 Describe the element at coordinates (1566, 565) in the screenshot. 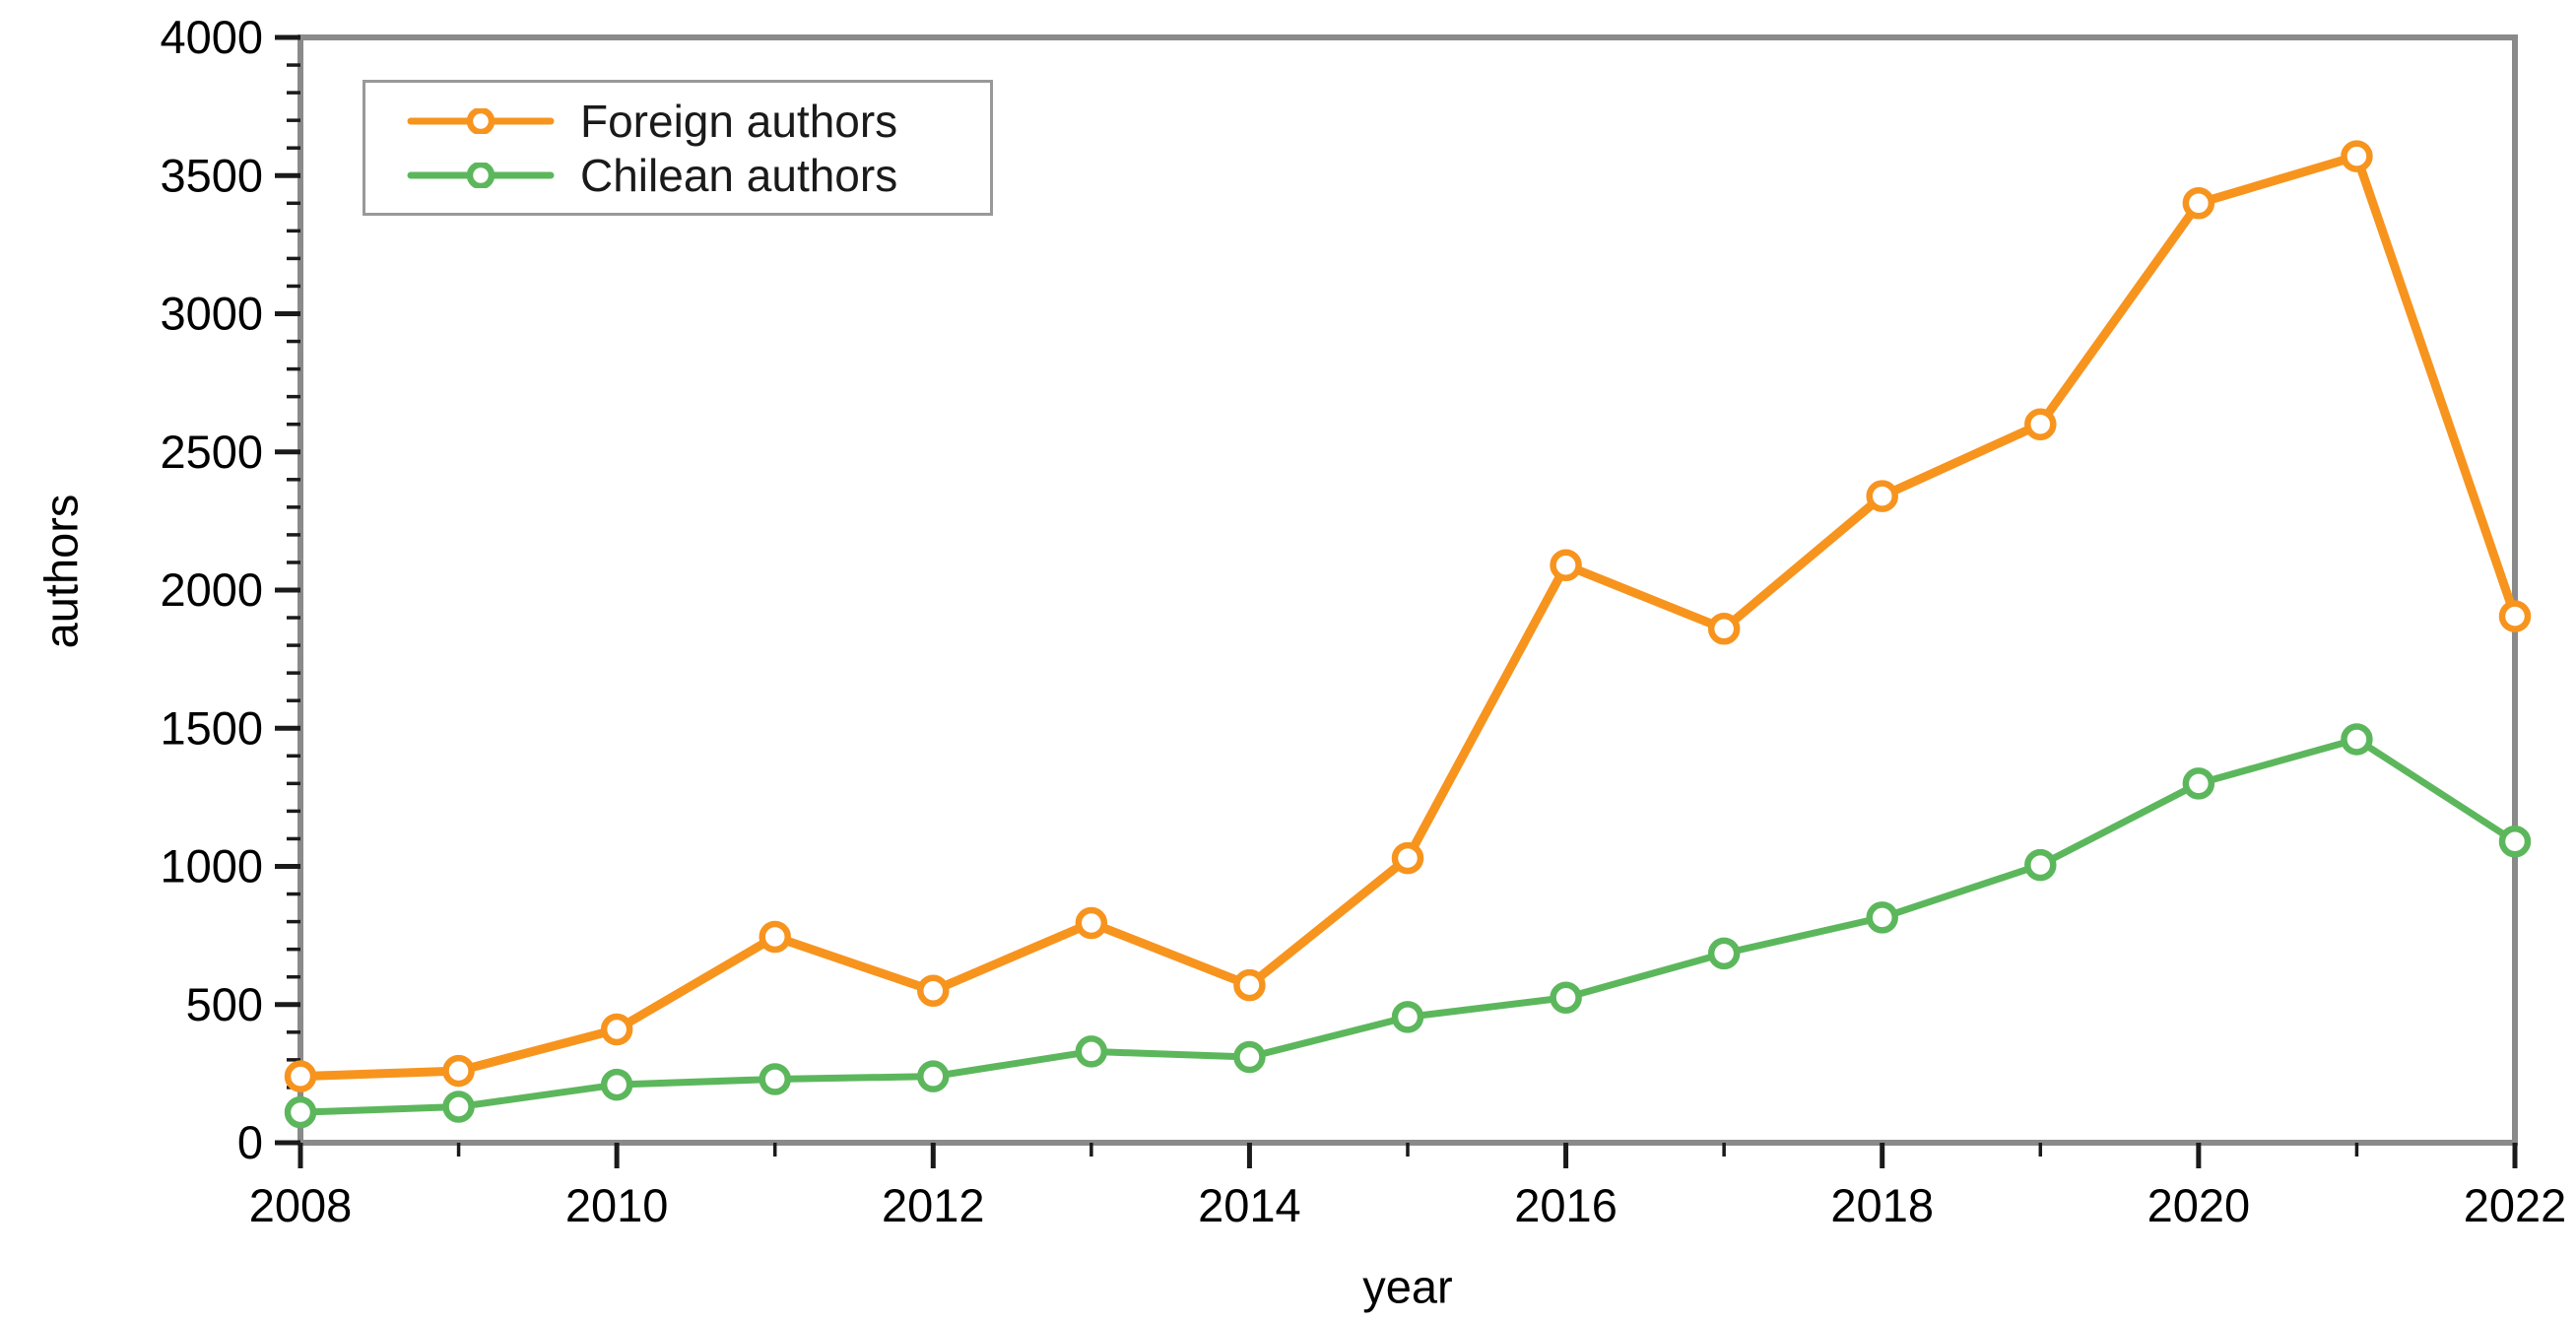

I see `data-point-foreign-authors-2016` at that location.